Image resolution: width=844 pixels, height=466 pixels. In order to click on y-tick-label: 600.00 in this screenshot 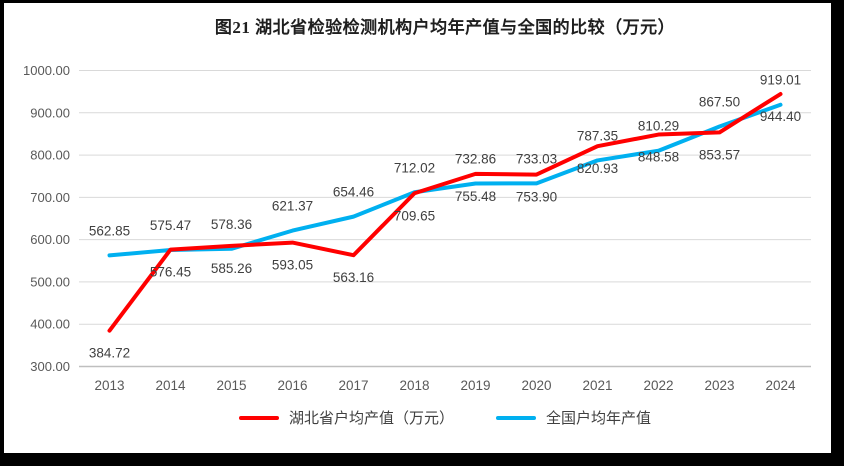, I will do `click(50, 239)`.